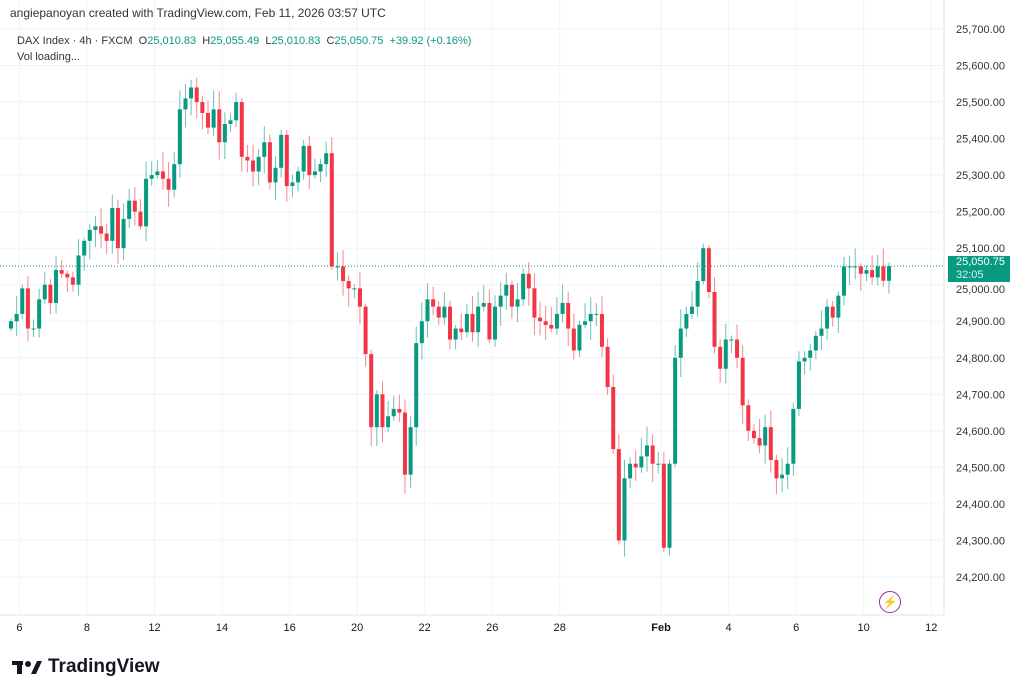 Image resolution: width=1024 pixels, height=696 pixels. What do you see at coordinates (359, 41) in the screenshot?
I see `close-value: 25,050.75` at bounding box center [359, 41].